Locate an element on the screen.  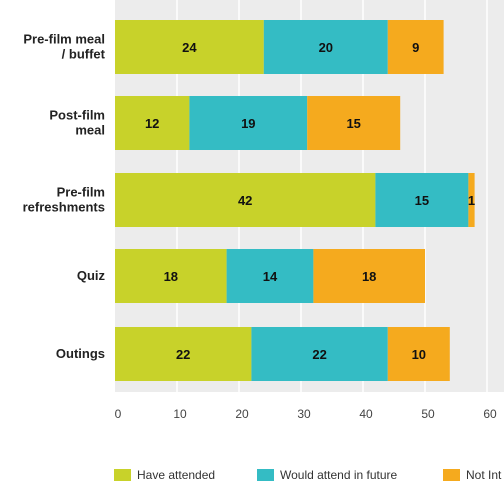
x-axis-ticks: 0 10 20 30 40 50 60 is located at coordinates (306, 414).